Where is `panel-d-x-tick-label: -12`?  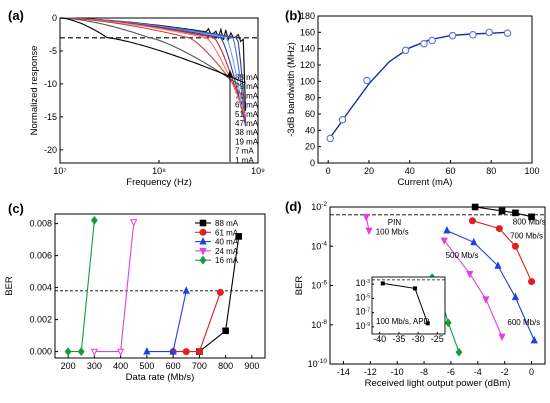 panel-d-x-tick-label: -12 is located at coordinates (370, 372).